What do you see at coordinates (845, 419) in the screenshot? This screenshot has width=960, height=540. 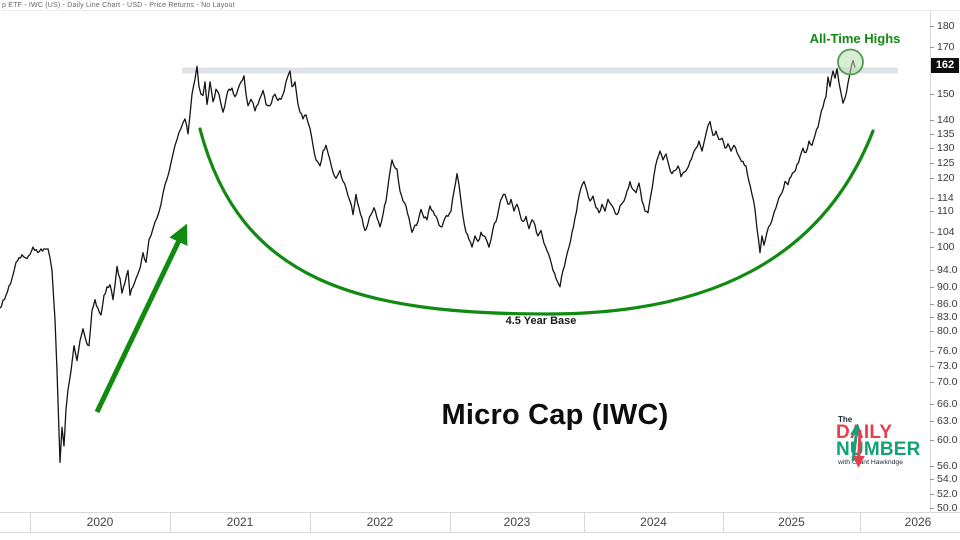 I see `logo-the-text: The` at bounding box center [845, 419].